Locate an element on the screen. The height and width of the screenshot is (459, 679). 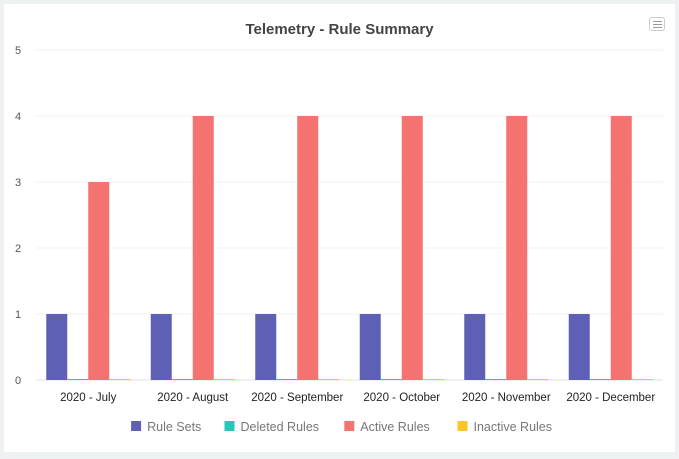
y-tick-label: 5 is located at coordinates (18, 51).